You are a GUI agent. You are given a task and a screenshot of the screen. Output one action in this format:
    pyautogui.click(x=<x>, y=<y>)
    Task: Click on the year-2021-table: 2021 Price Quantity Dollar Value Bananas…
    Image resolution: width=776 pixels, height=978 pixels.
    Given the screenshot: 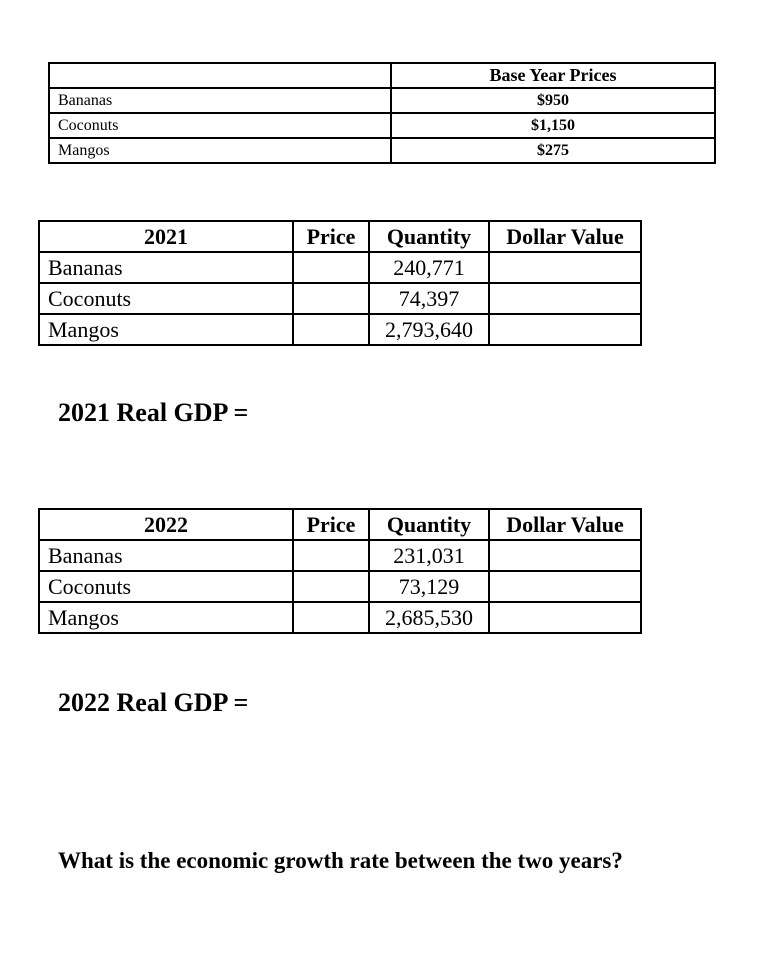 What is the action you would take?
    pyautogui.click(x=340, y=283)
    